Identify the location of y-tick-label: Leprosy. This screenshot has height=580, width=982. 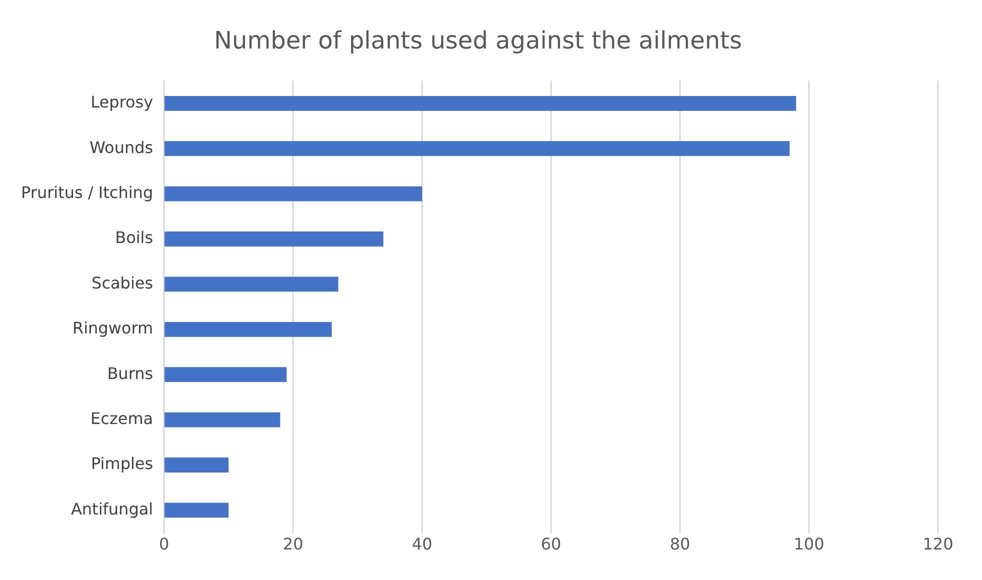
(122, 102).